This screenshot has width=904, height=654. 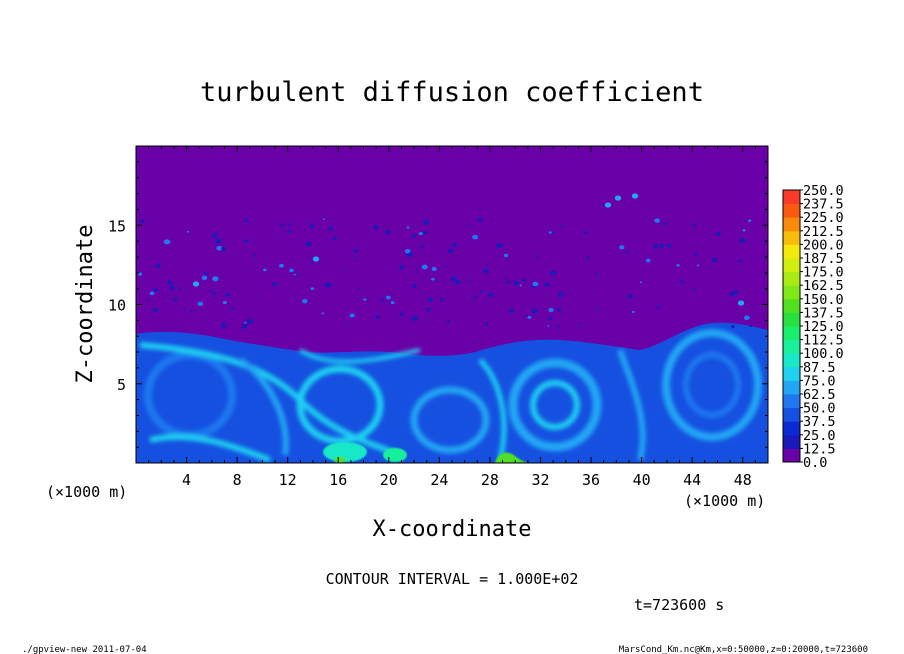 I want to click on x-tick-label: 48, so click(x=743, y=480).